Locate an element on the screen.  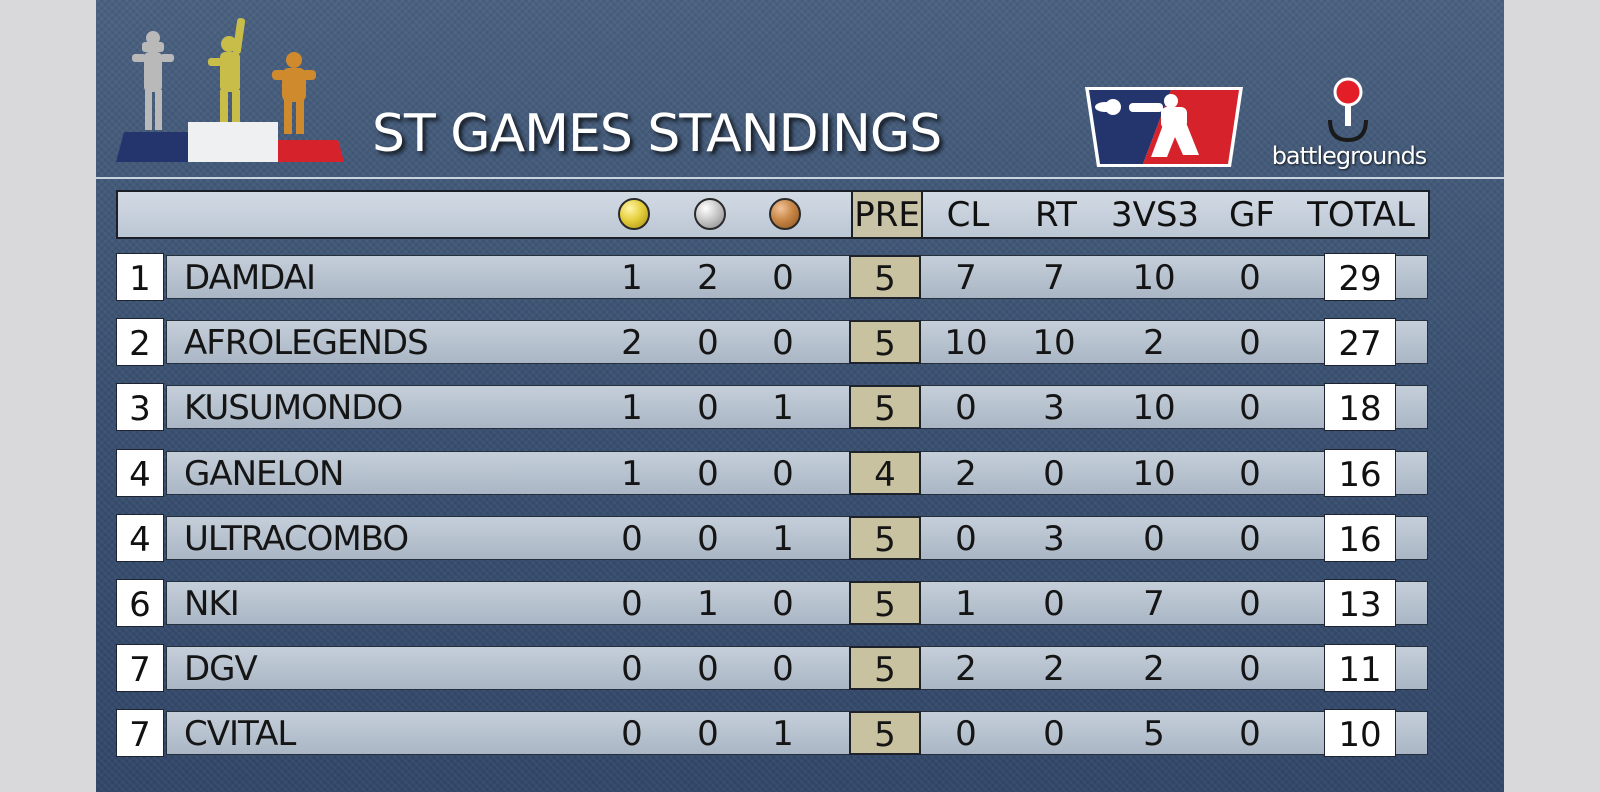
podium-figures-icon is located at coordinates (230, 90).